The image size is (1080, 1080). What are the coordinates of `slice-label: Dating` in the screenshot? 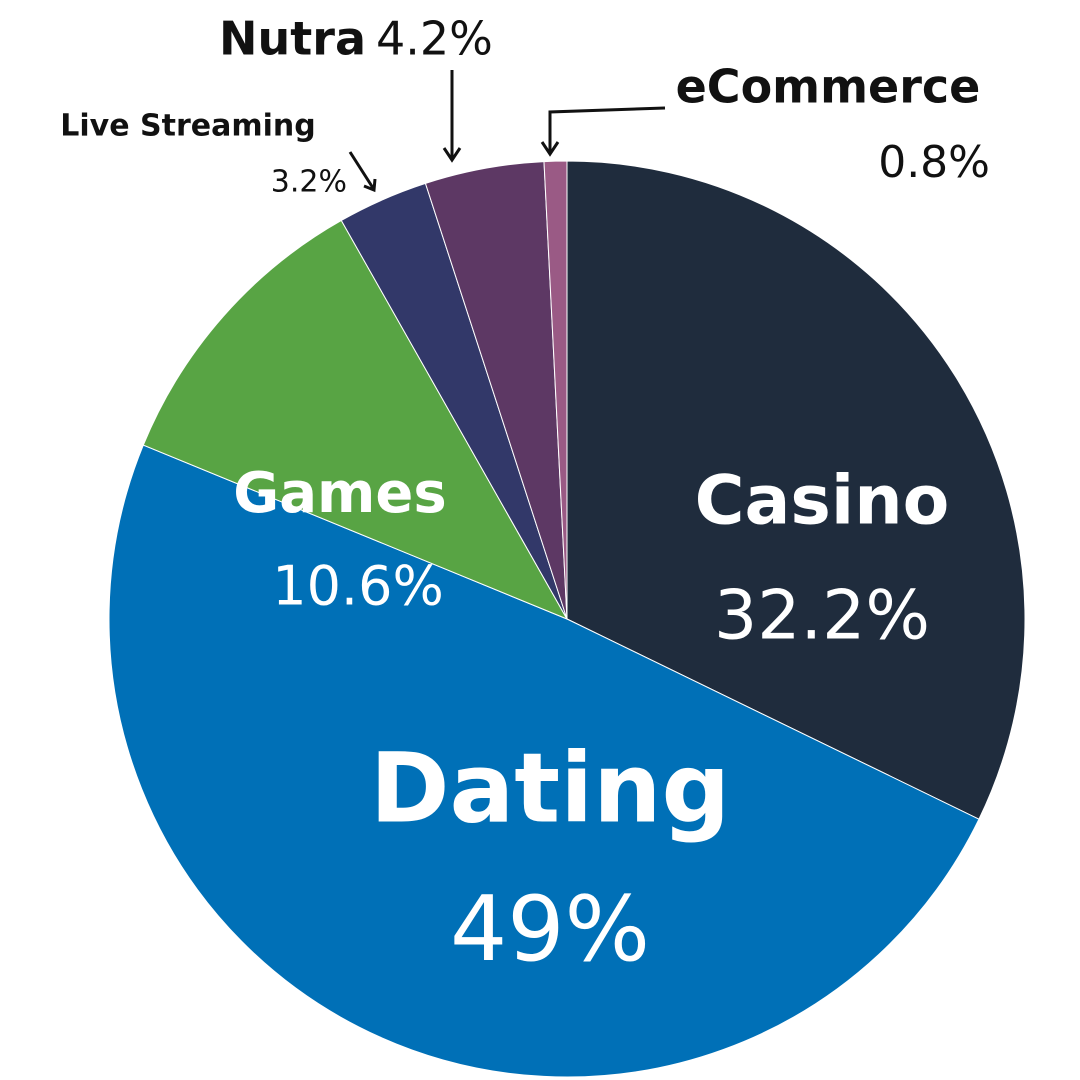 It's located at (550, 788).